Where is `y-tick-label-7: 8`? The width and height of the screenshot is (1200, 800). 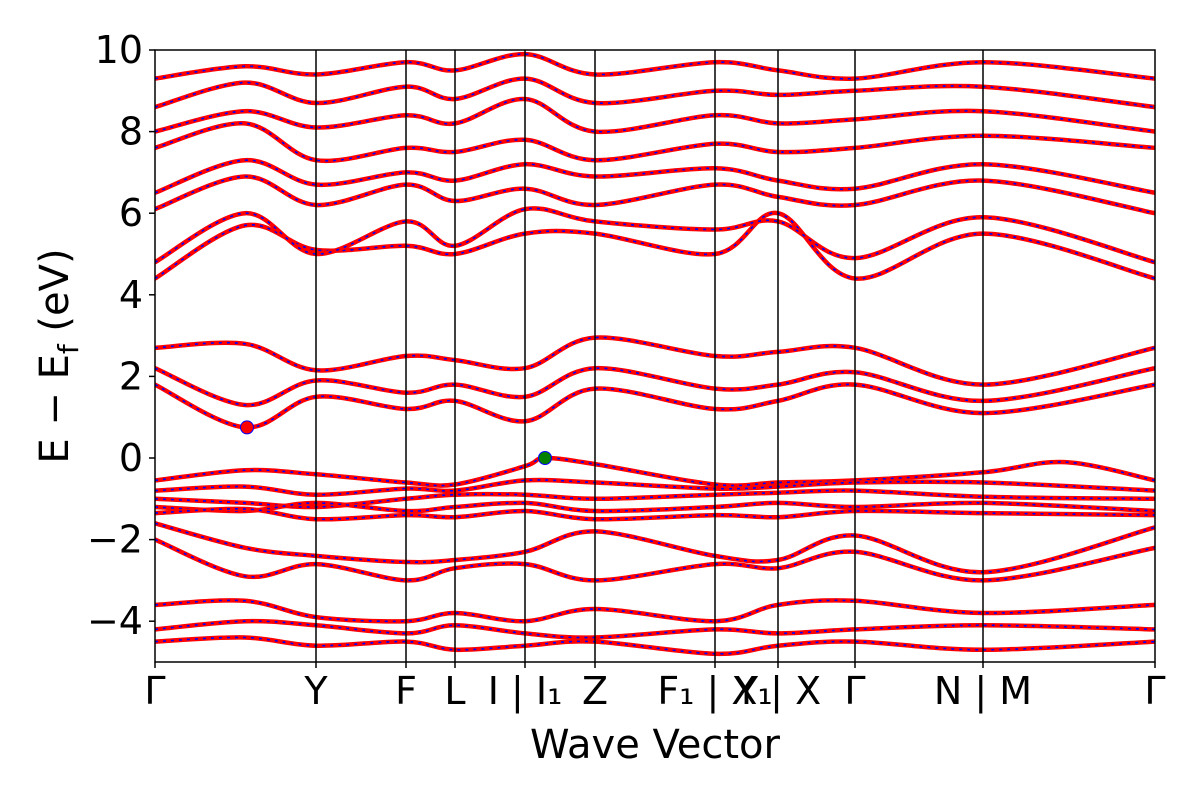 y-tick-label-7: 8 is located at coordinates (131, 132).